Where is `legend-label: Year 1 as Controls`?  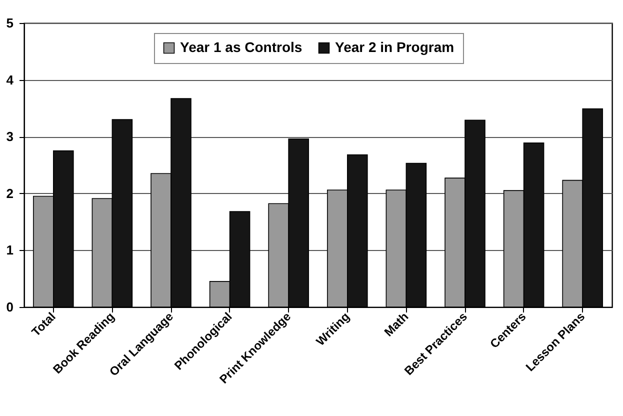
legend-label: Year 1 as Controls is located at coordinates (241, 47).